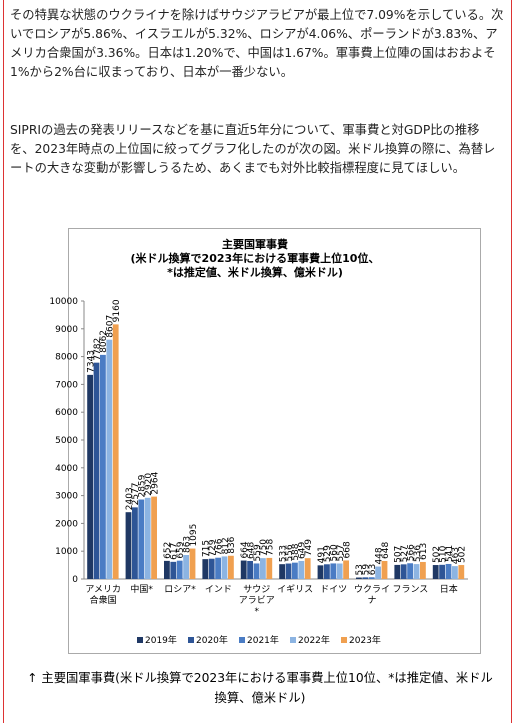 This screenshot has width=515, height=723. Describe the element at coordinates (181, 549) in the screenshot. I see `value-label: 659` at that location.